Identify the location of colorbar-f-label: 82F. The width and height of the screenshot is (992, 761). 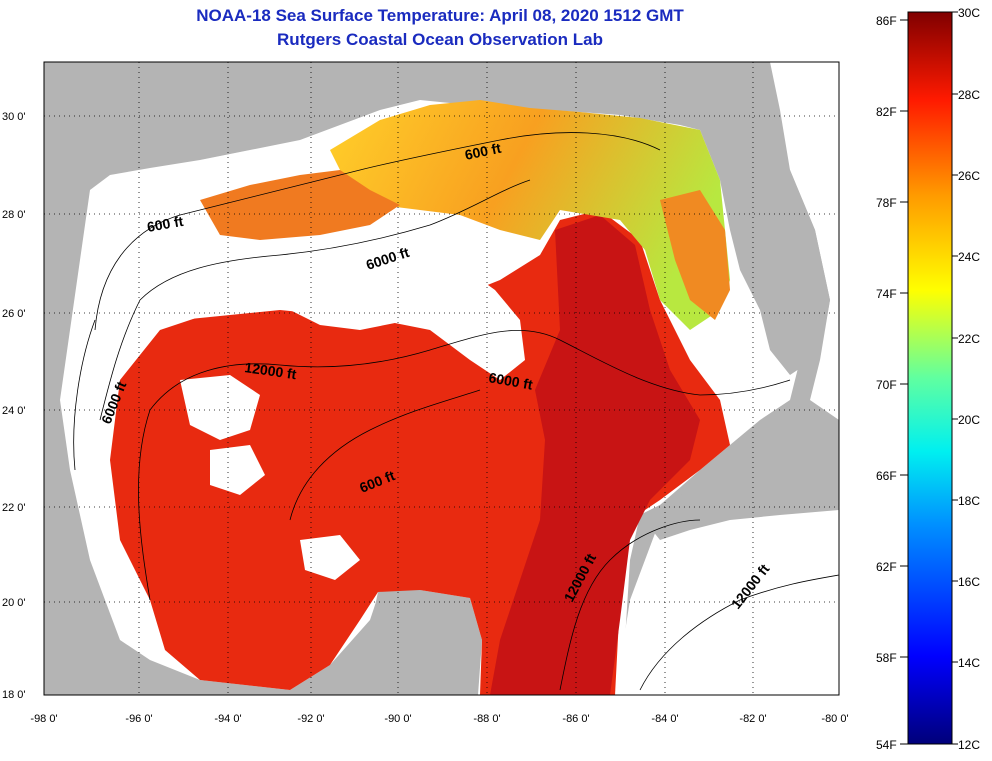
(886, 112).